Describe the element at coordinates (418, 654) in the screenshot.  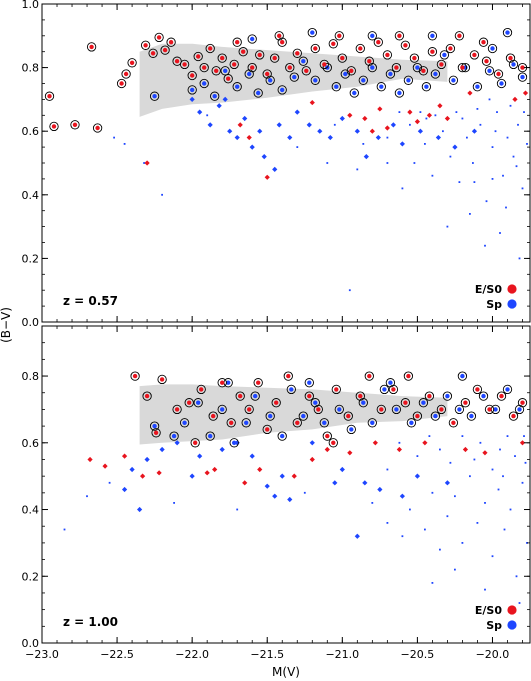
I see `x-tick-label: −20.5` at that location.